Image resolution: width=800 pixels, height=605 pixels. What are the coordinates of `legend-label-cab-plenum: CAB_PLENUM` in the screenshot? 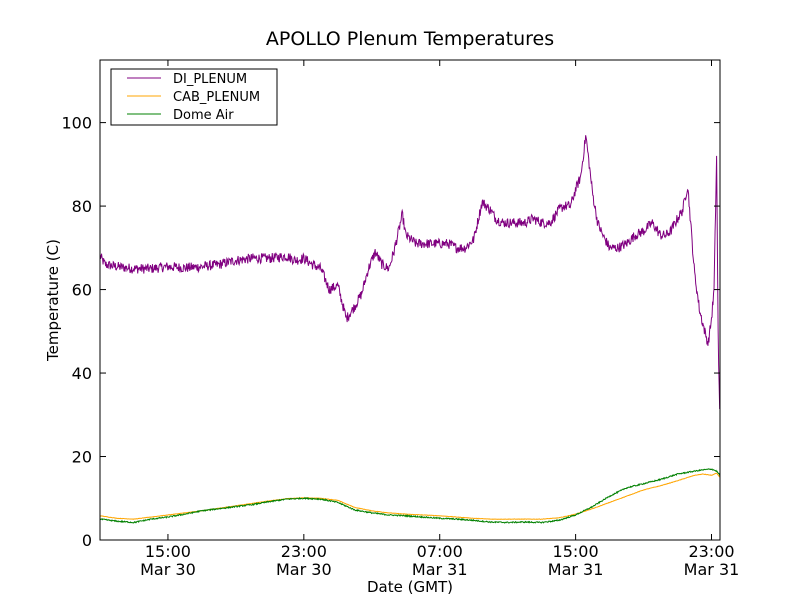 It's located at (216, 97).